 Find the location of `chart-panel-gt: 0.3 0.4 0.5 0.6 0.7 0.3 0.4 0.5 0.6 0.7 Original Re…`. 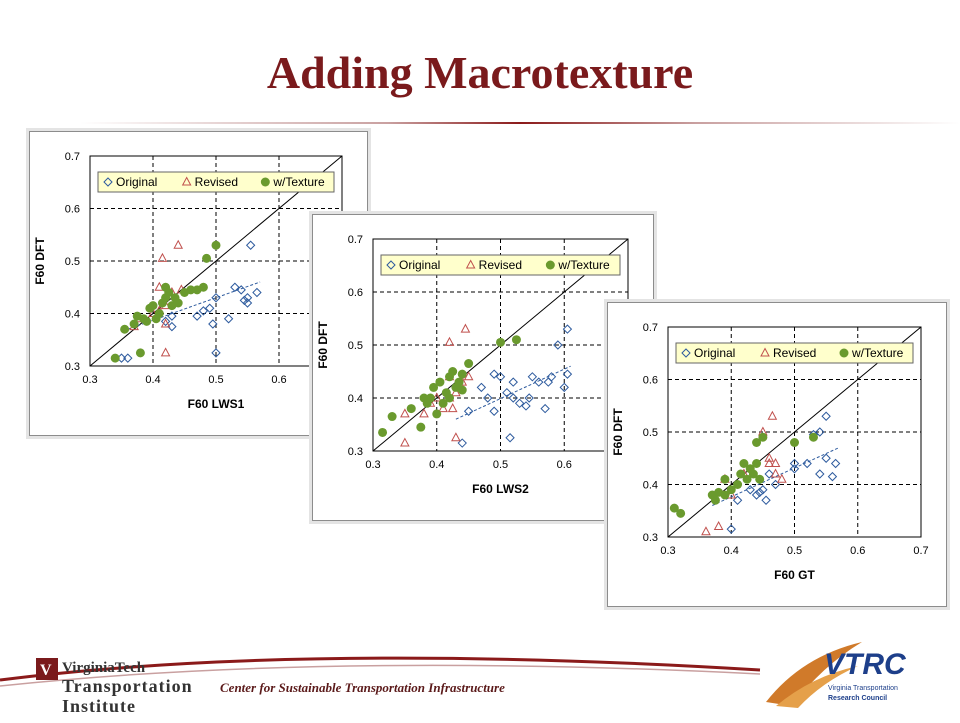

chart-panel-gt: 0.3 0.4 0.5 0.6 0.7 0.3 0.4 0.5 0.6 0.7 Original Re… is located at coordinates (777, 454).